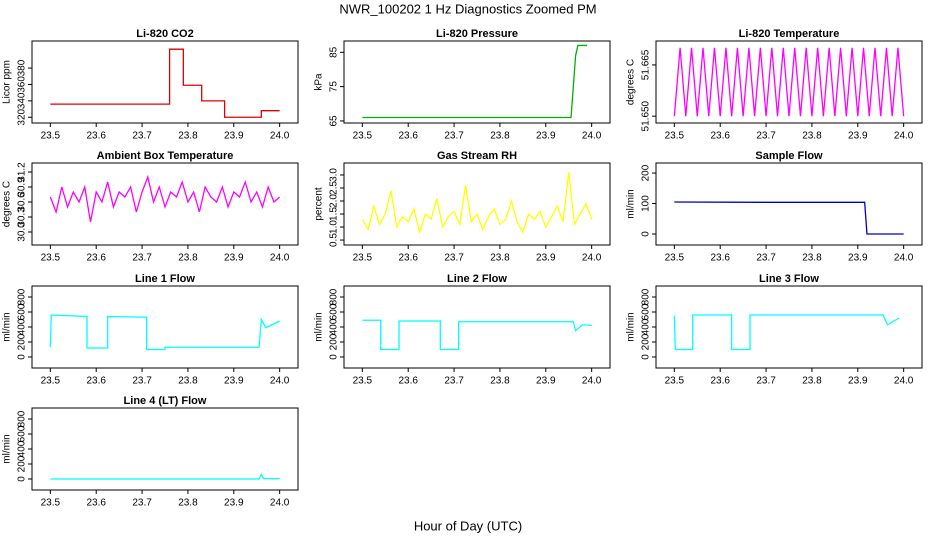 This screenshot has width=936, height=540. What do you see at coordinates (164, 34) in the screenshot?
I see `panel-title: Li-820 CO2` at bounding box center [164, 34].